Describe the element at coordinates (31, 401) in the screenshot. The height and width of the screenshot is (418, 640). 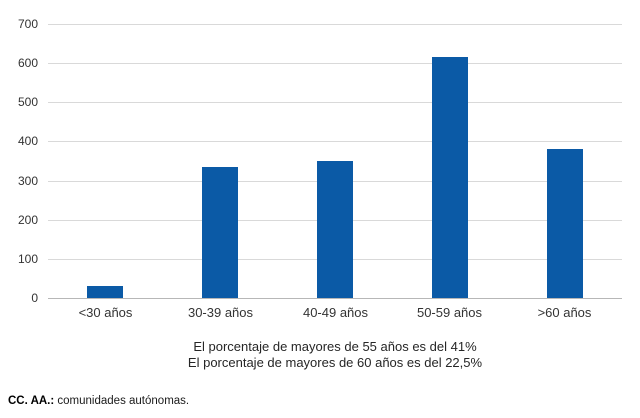
I see `footnote-abbreviation: CC. AA.:` at that location.